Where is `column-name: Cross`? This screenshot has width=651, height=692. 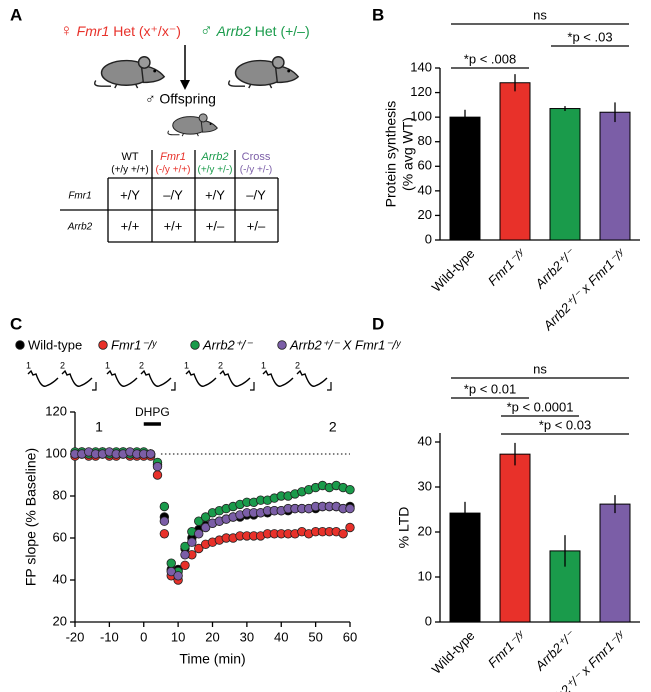 column-name: Cross is located at coordinates (256, 157).